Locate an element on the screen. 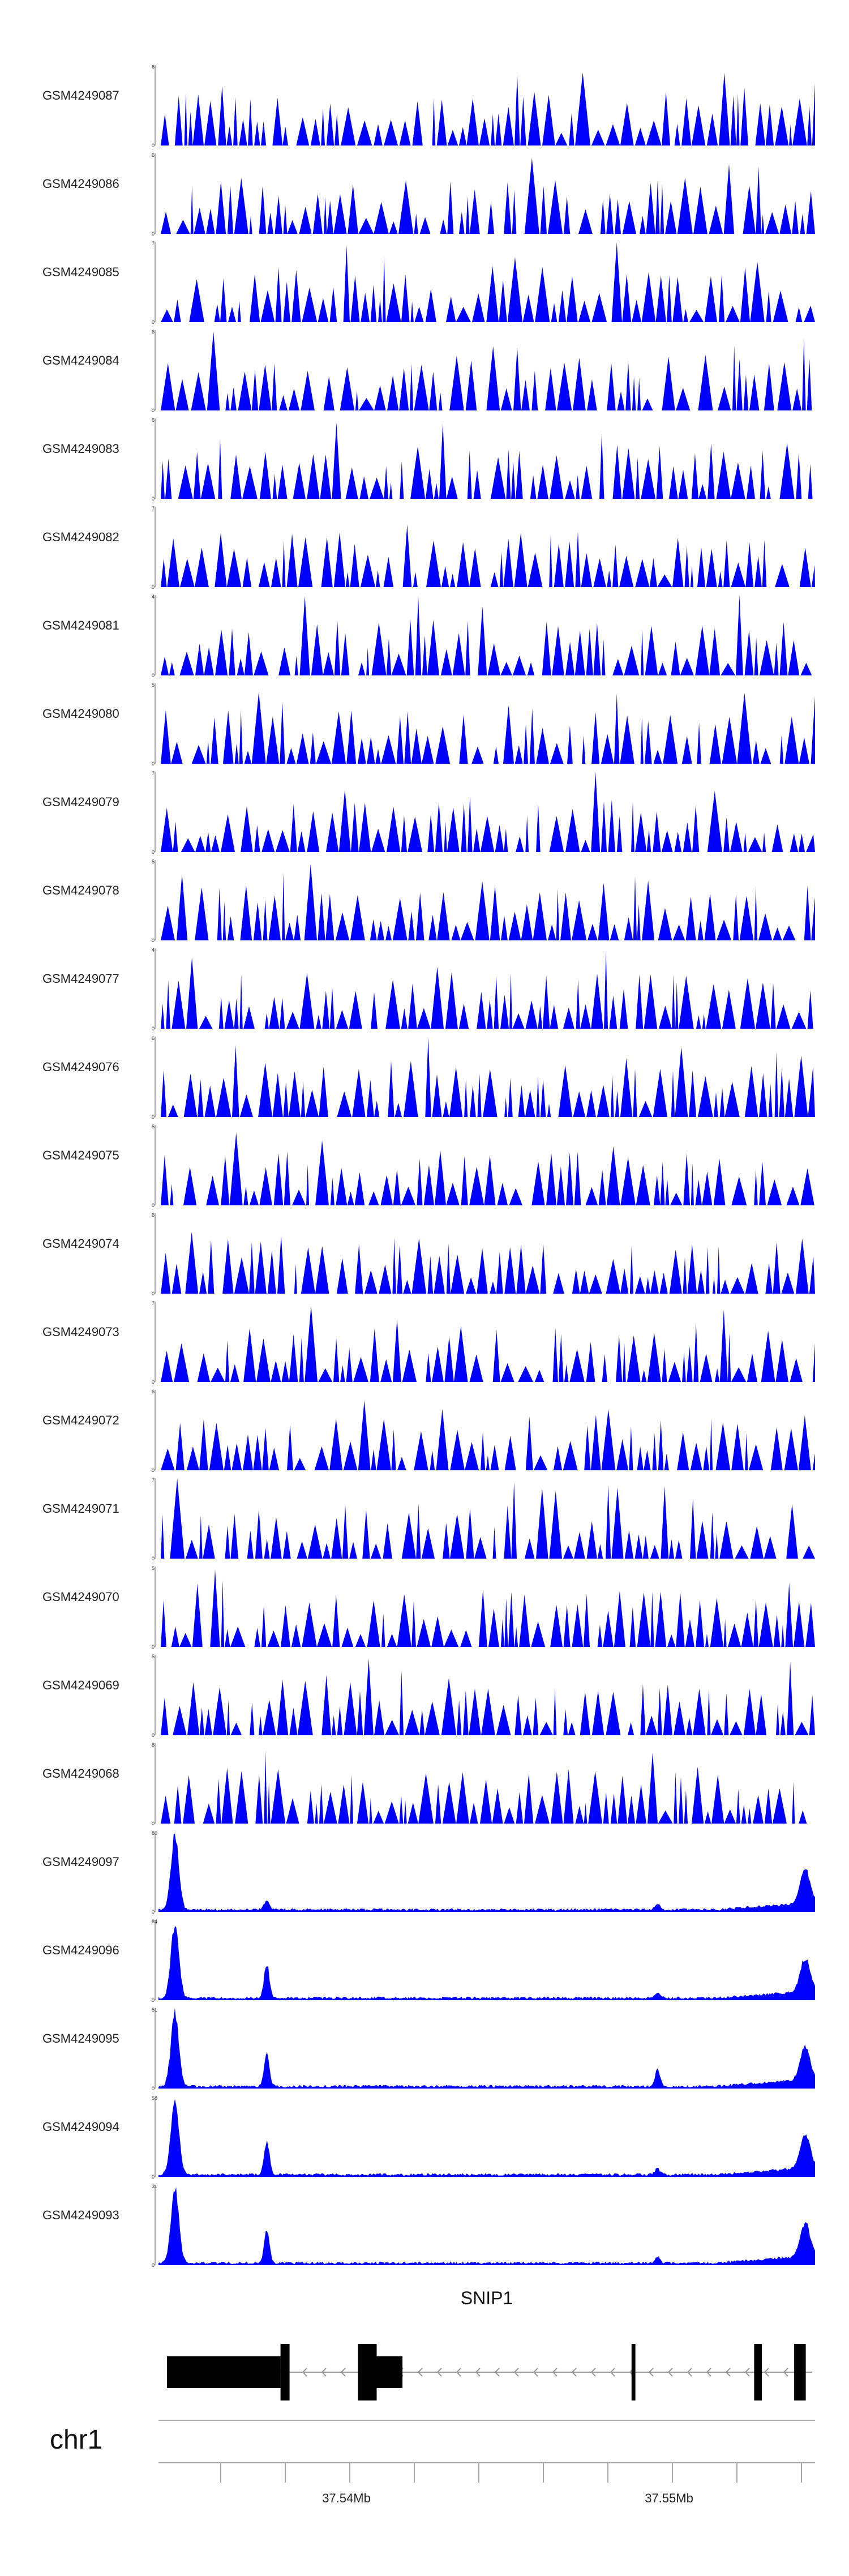  track-label: GSM4249075 is located at coordinates (80, 1155).